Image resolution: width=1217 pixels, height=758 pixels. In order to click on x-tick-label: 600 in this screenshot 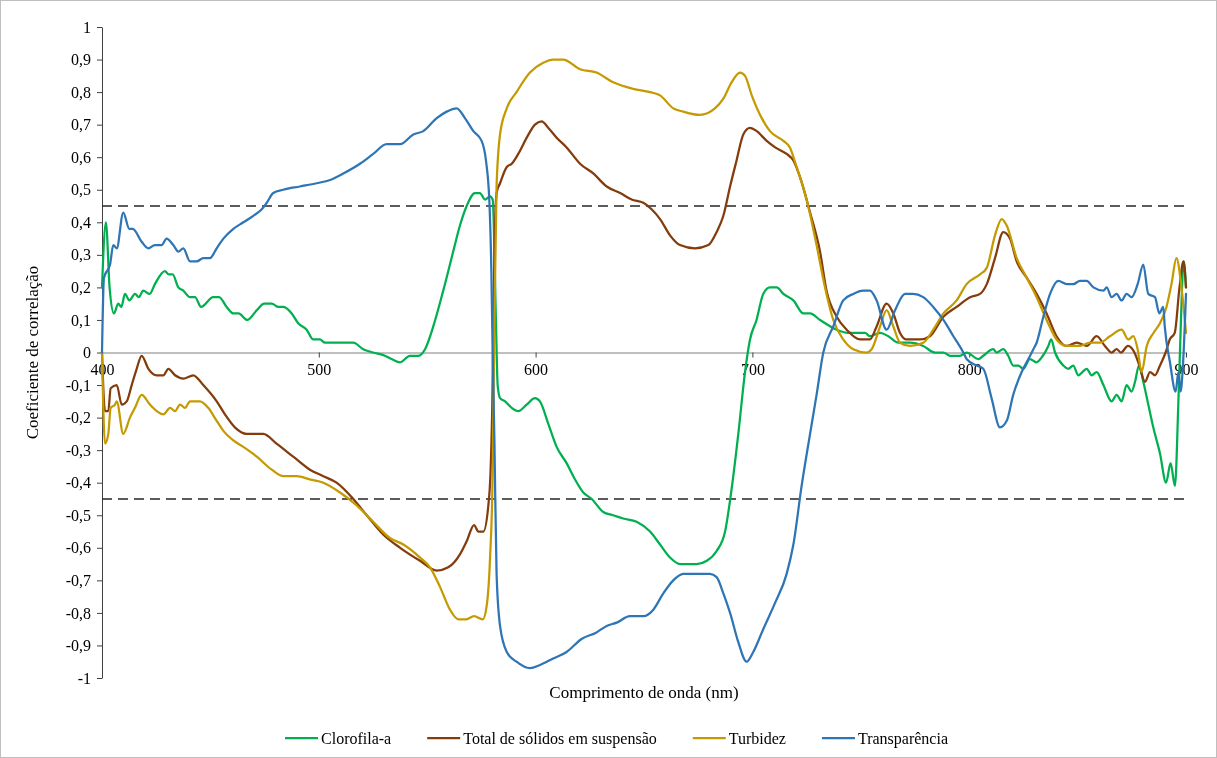, I will do `click(536, 369)`.